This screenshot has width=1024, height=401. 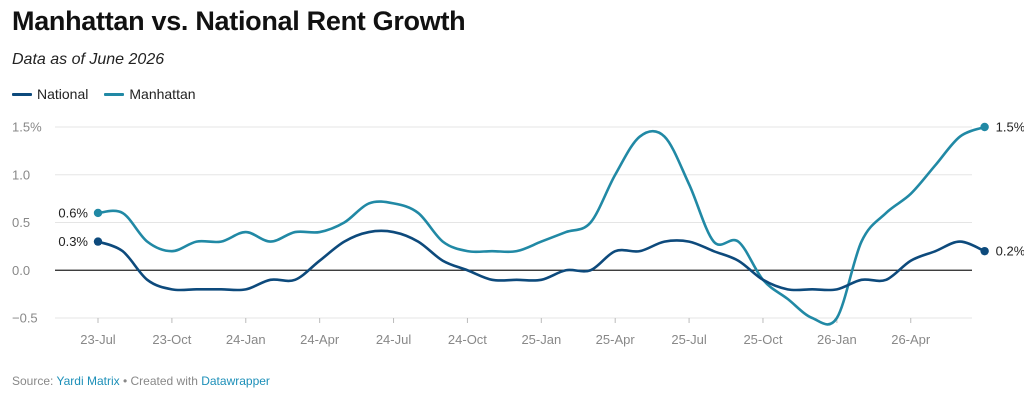 What do you see at coordinates (98, 213) in the screenshot?
I see `start-point-manhattan` at bounding box center [98, 213].